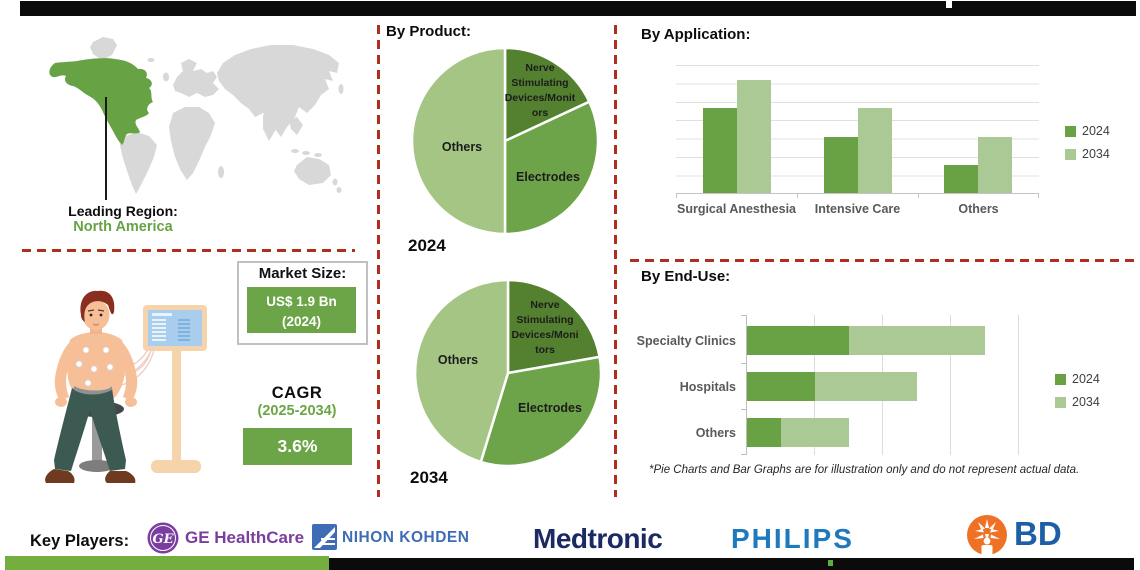 The height and width of the screenshot is (570, 1140). I want to click on pie-slice-label: Devices/Monit, so click(540, 98).